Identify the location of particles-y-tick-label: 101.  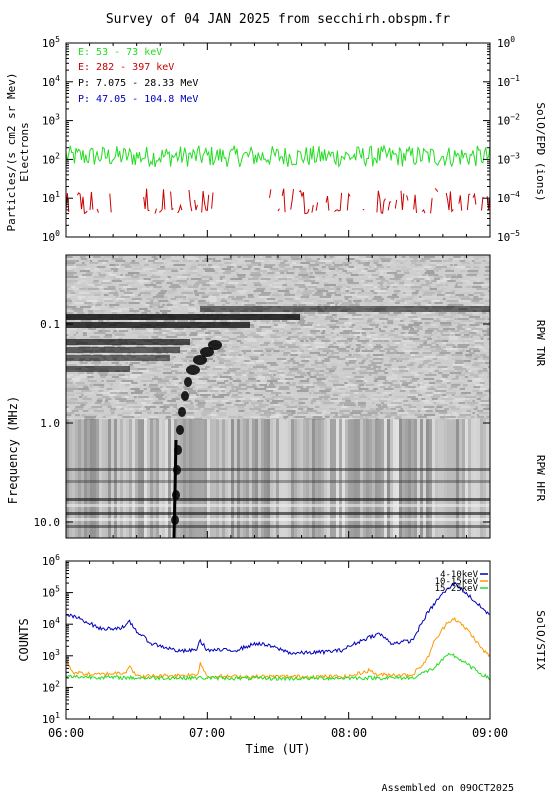
(51, 197).